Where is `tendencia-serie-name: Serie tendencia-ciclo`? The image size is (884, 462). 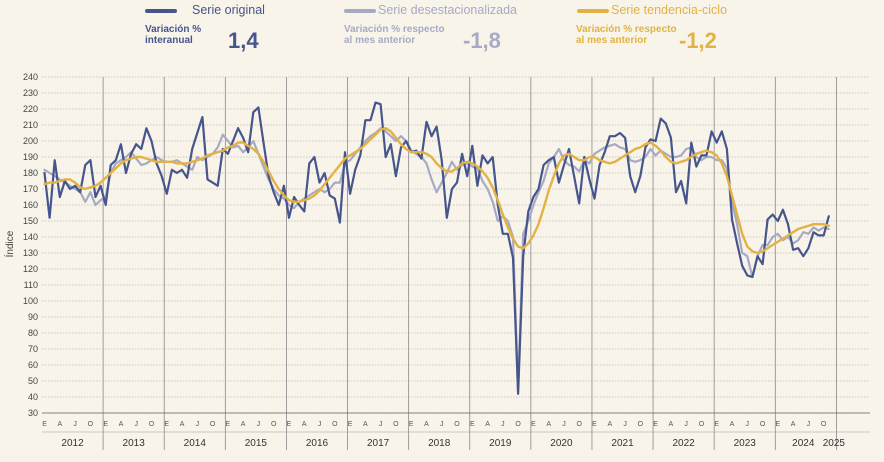 tendencia-serie-name: Serie tendencia-ciclo is located at coordinates (669, 10).